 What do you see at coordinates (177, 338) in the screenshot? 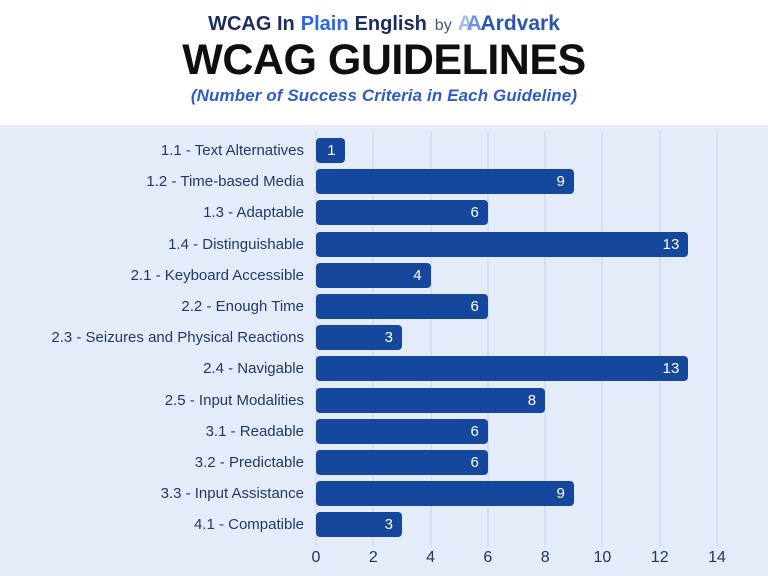
I see `category-label: 2.3 - Seizures and Physical Reactions` at bounding box center [177, 338].